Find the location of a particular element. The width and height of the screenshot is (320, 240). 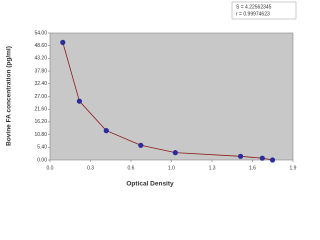

y-tick-label: 37.80 is located at coordinates (40, 71).